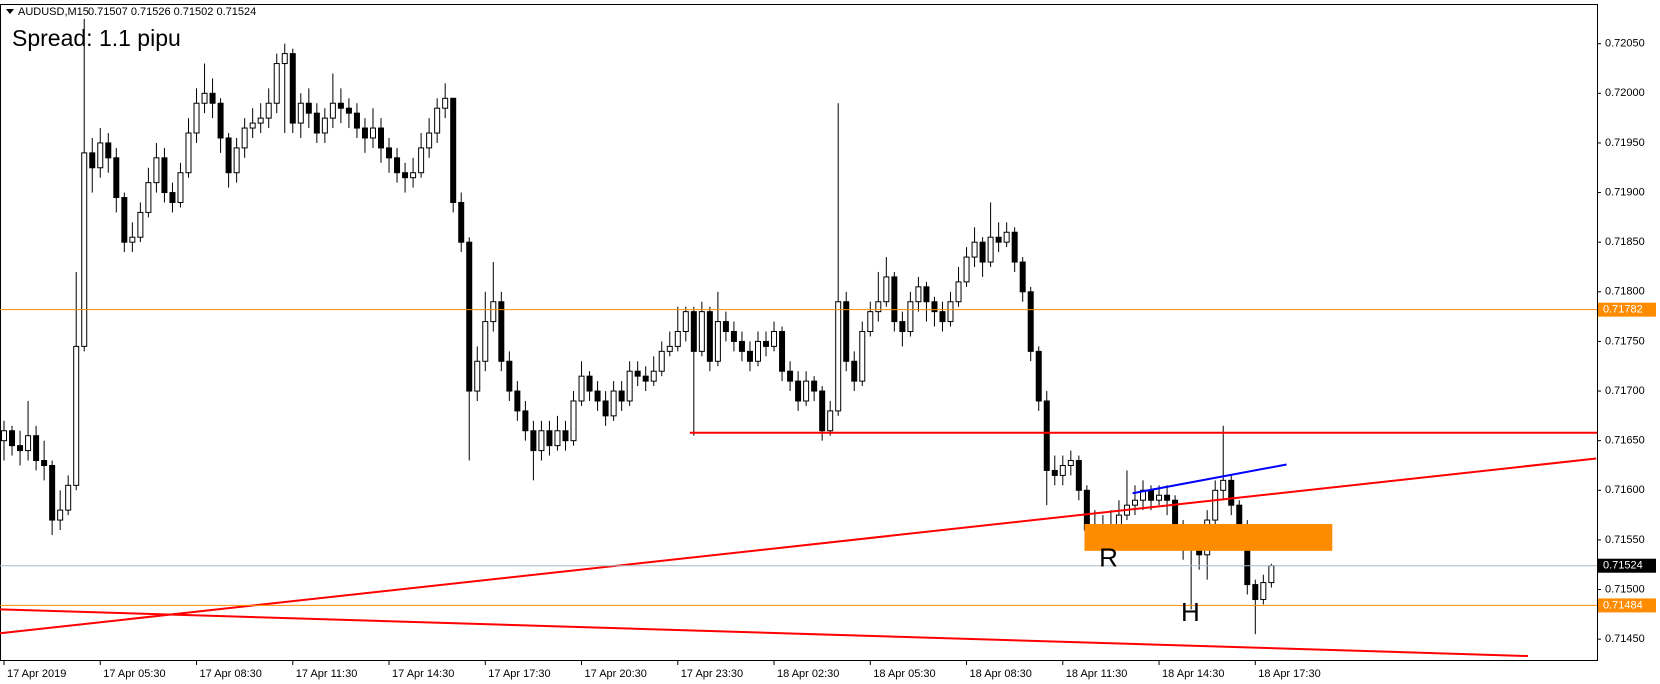 The image size is (1660, 684). Describe the element at coordinates (231, 674) in the screenshot. I see `x-tick-label: 17 Apr 08:30` at that location.